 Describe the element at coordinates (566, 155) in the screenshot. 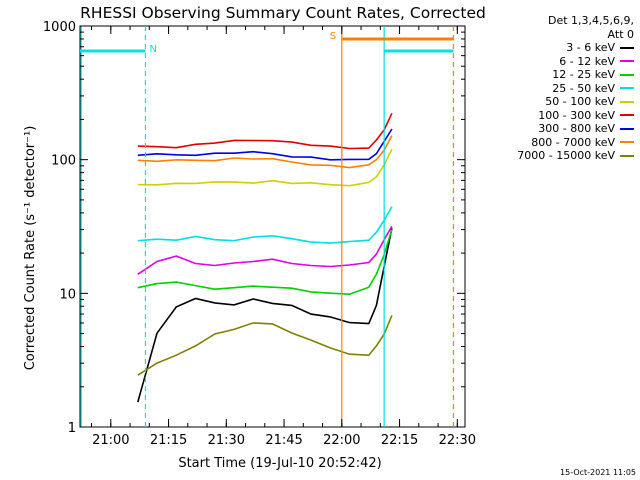

I see `legend-label: 7000 - 15000 keV` at that location.